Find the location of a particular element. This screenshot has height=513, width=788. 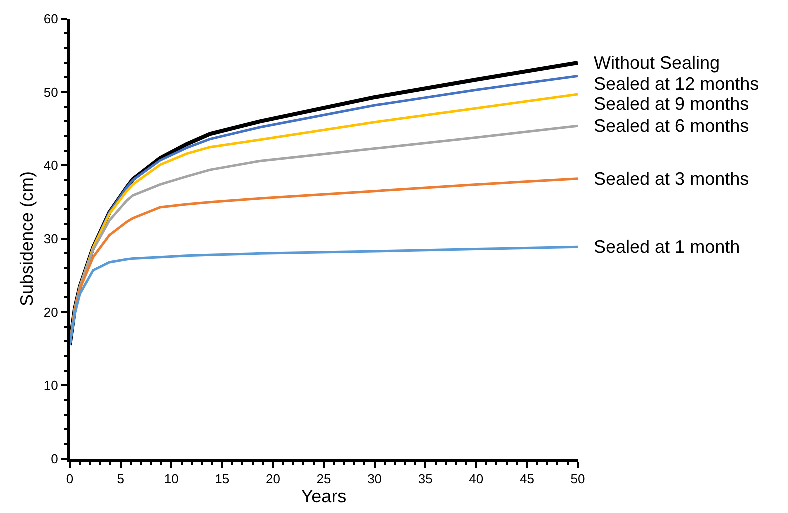

x-tick-label: 0 is located at coordinates (70, 479).